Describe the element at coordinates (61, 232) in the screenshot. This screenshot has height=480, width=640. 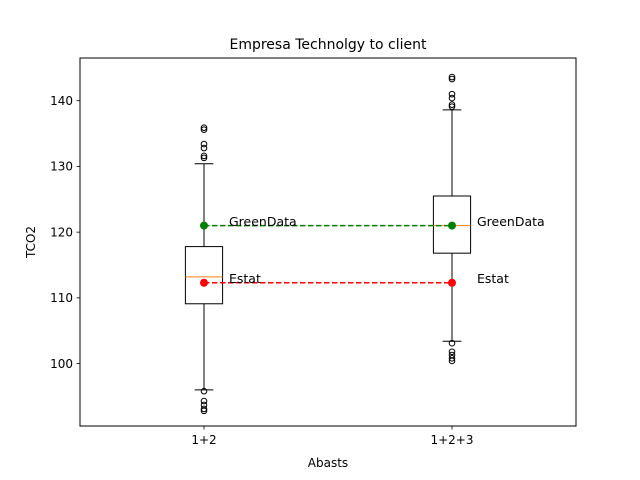
I see `y-tick-label: 120` at that location.